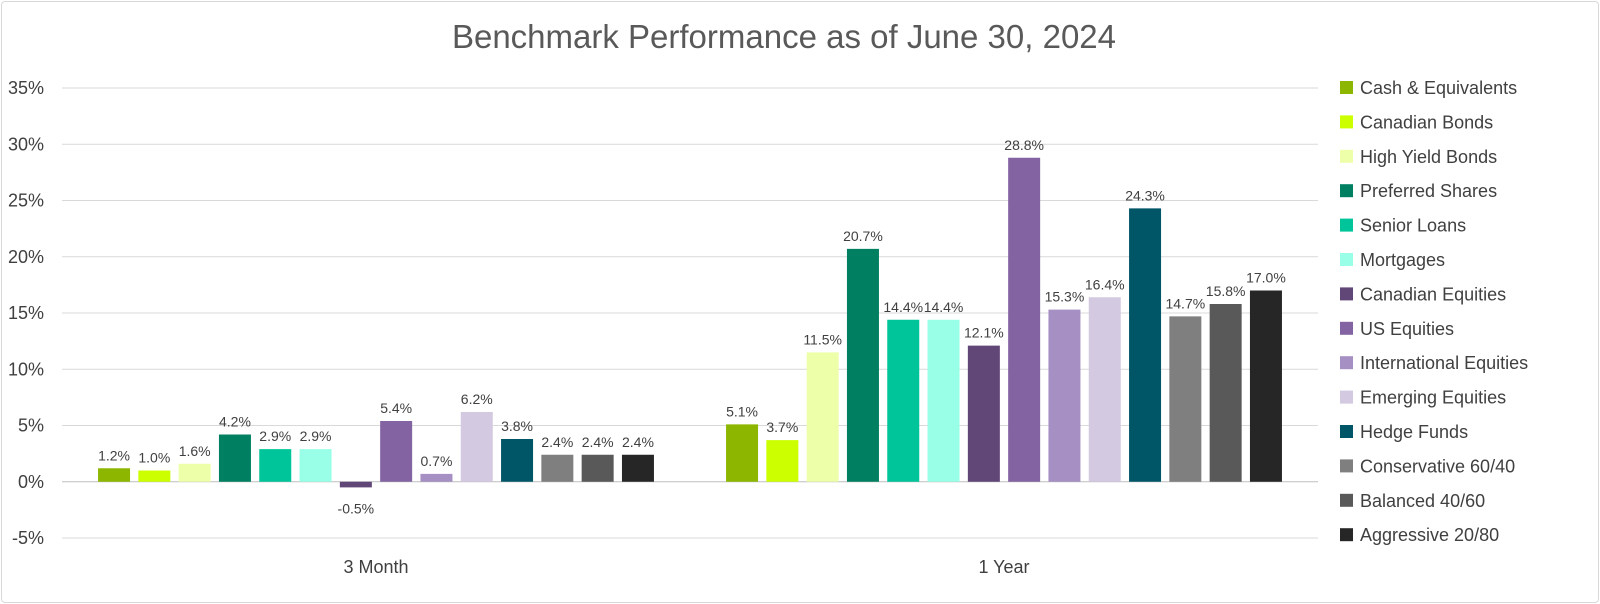 The image size is (1600, 604). I want to click on y-tick-label: 10%, so click(26, 369).